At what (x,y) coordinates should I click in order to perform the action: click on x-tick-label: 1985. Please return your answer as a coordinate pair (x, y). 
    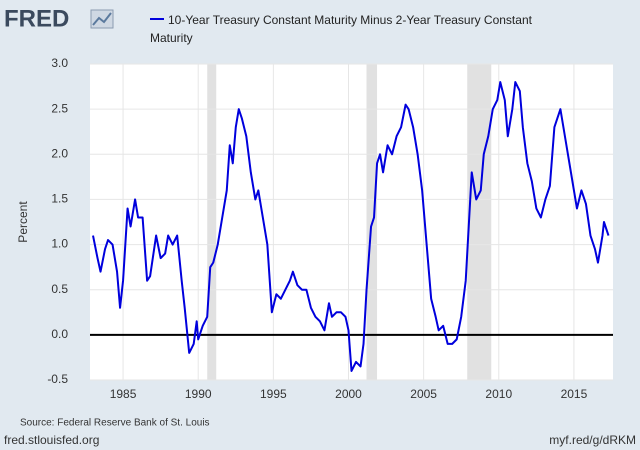
    Looking at the image, I should click on (123, 394).